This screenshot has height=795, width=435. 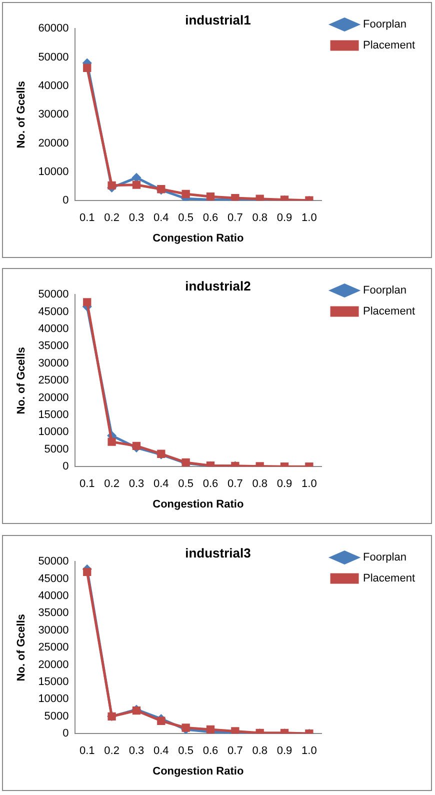 I want to click on chart-title: industrial3, so click(x=218, y=552).